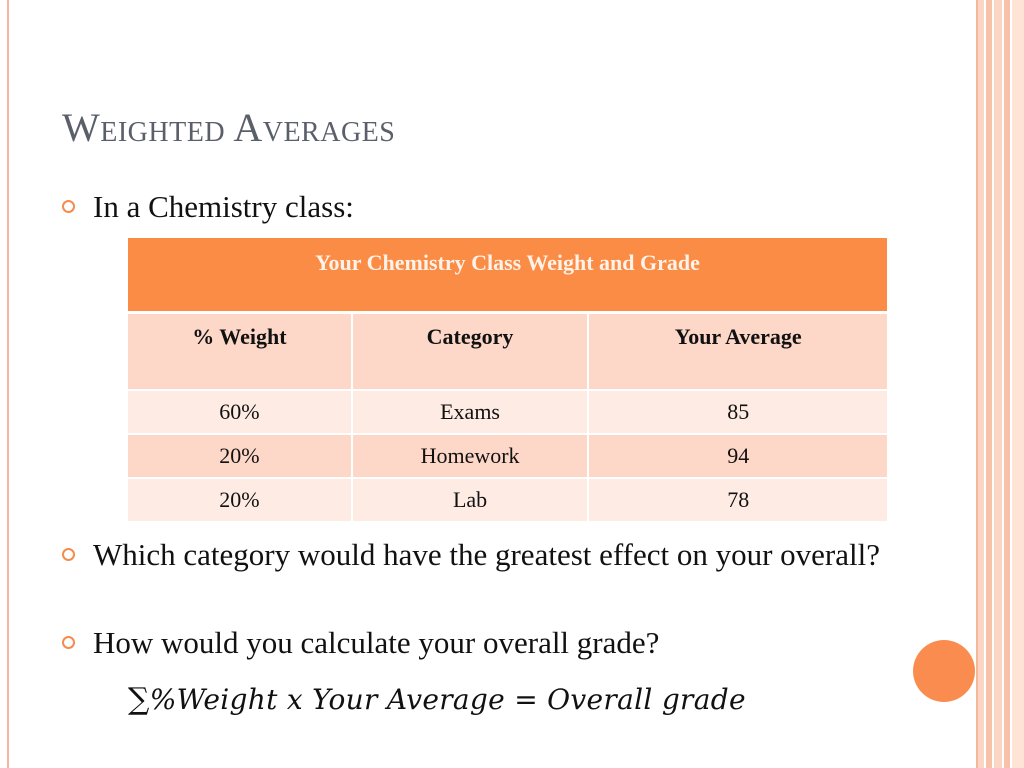 The height and width of the screenshot is (768, 1024). Describe the element at coordinates (229, 127) in the screenshot. I see `slide-title: Weighted Averages` at that location.